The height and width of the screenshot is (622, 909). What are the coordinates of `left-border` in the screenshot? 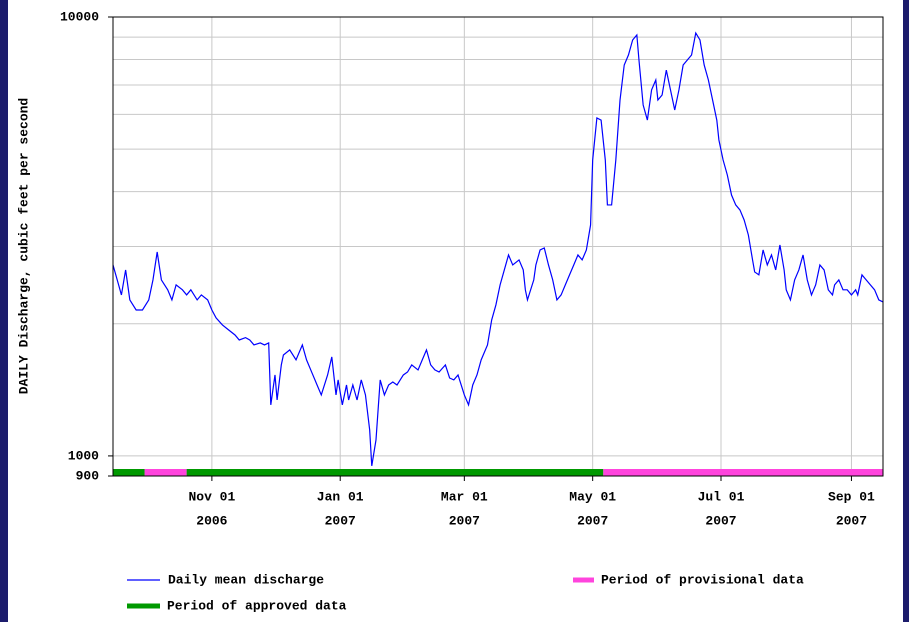 It's located at (4, 311).